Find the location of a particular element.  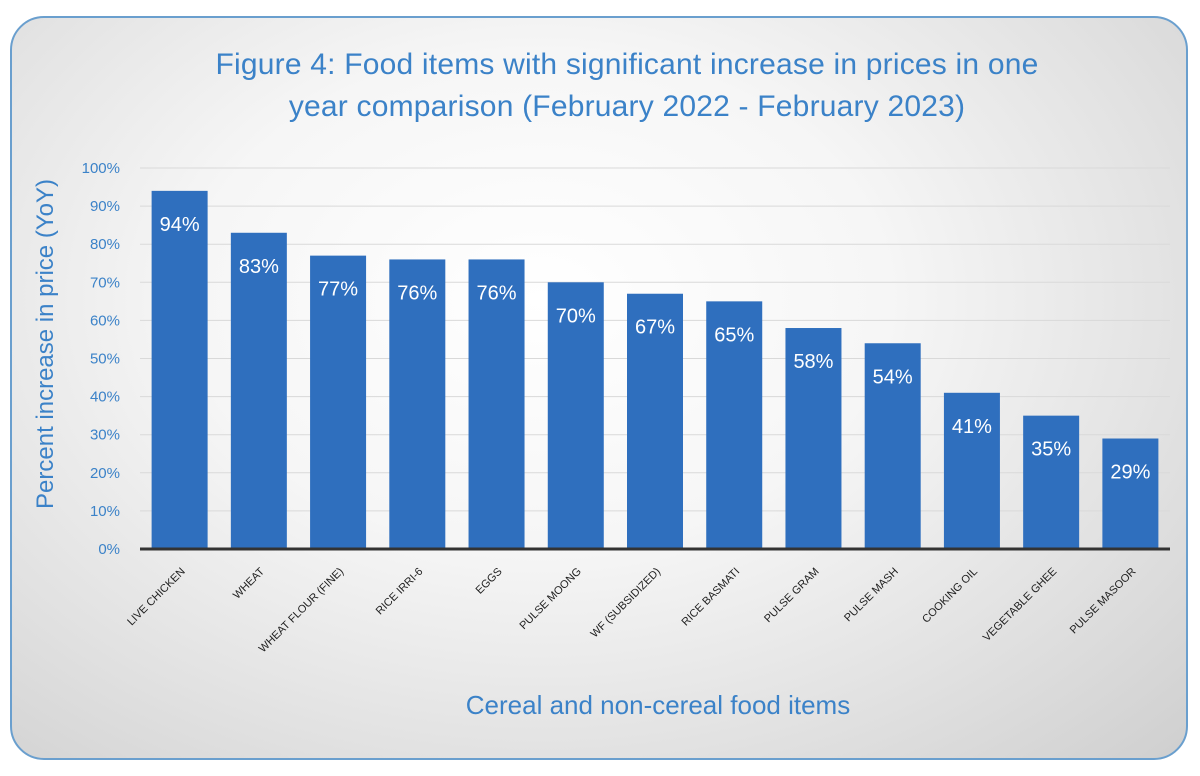

x-tick-label: EGGS is located at coordinates (489, 581).